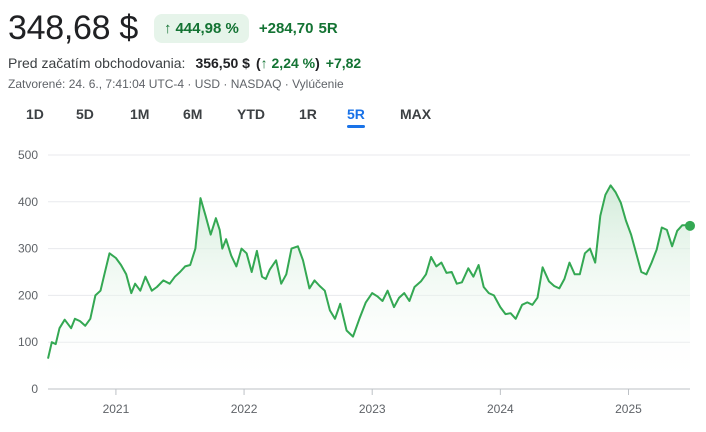 The height and width of the screenshot is (432, 706). I want to click on y-tick-label: 200, so click(28, 295).